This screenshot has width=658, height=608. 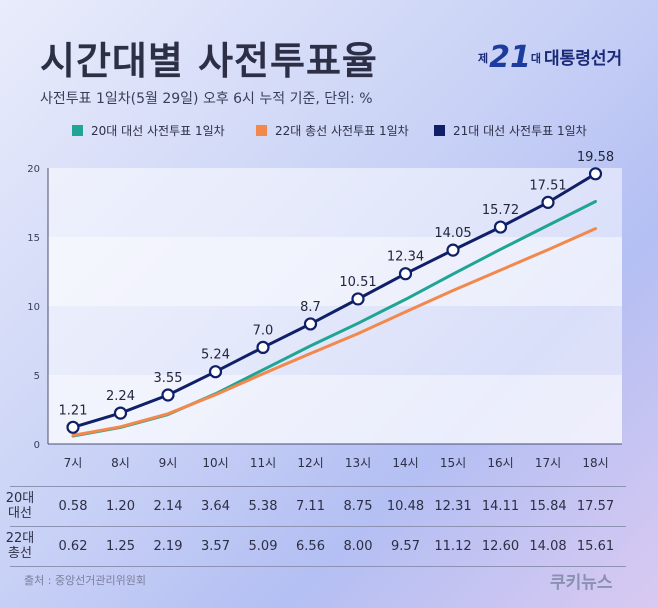 What do you see at coordinates (73, 546) in the screenshot?
I see `table-cell: 0.62` at bounding box center [73, 546].